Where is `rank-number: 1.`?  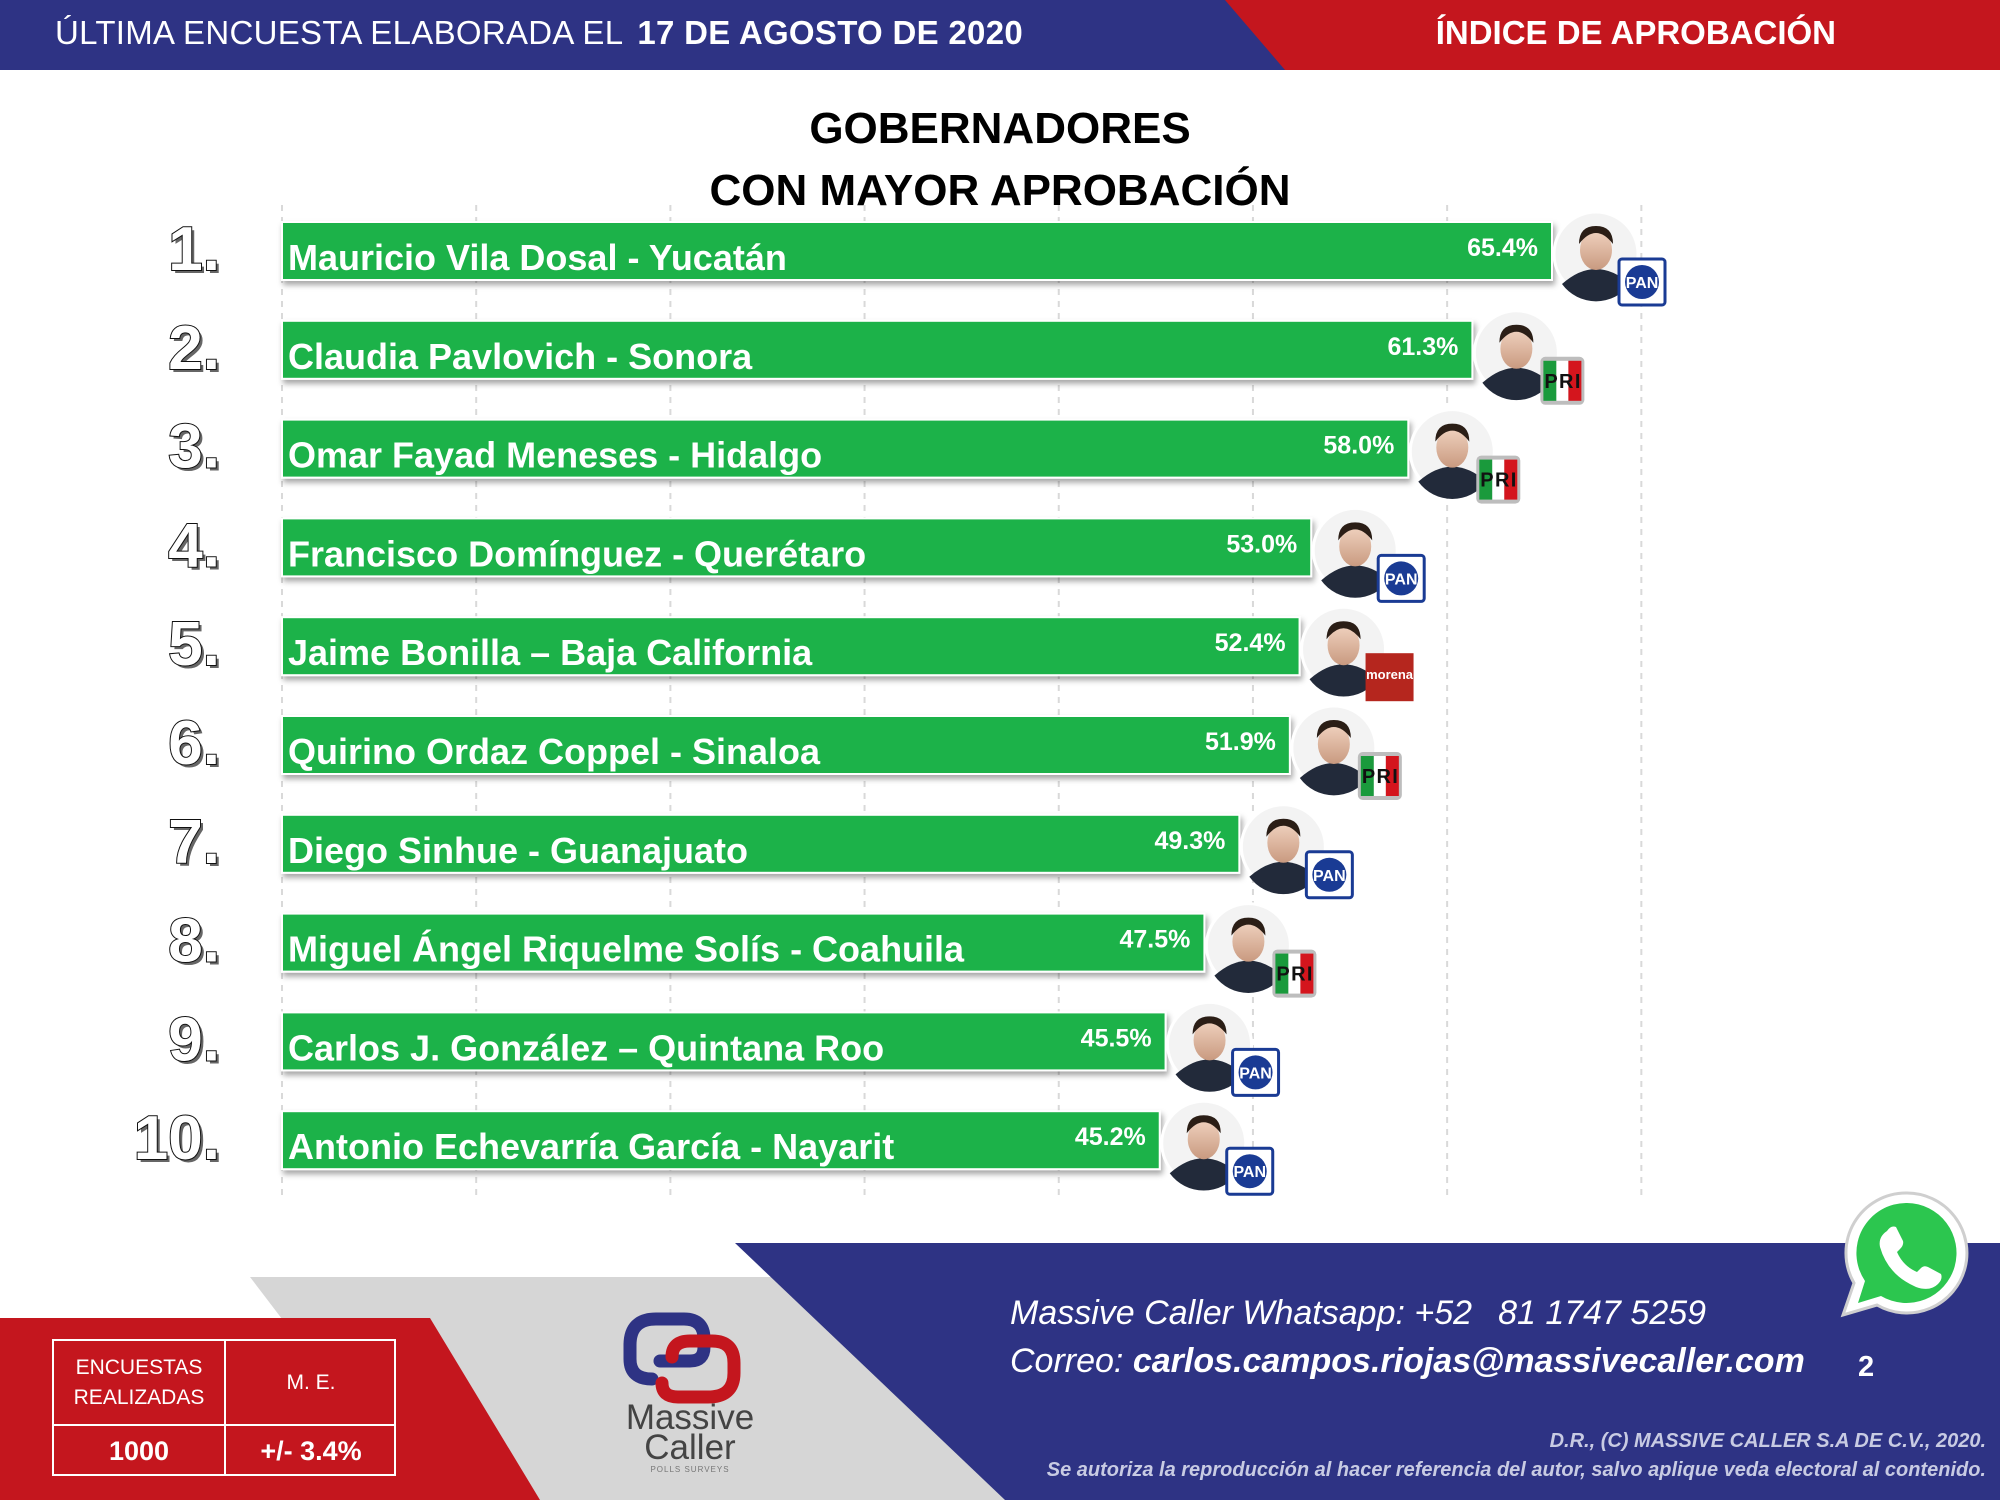 rank-number: 1. is located at coordinates (194, 249).